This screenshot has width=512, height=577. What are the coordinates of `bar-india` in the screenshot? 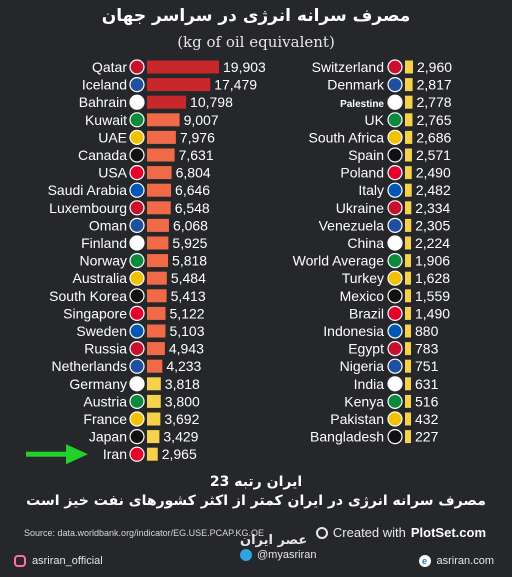 It's located at (408, 384).